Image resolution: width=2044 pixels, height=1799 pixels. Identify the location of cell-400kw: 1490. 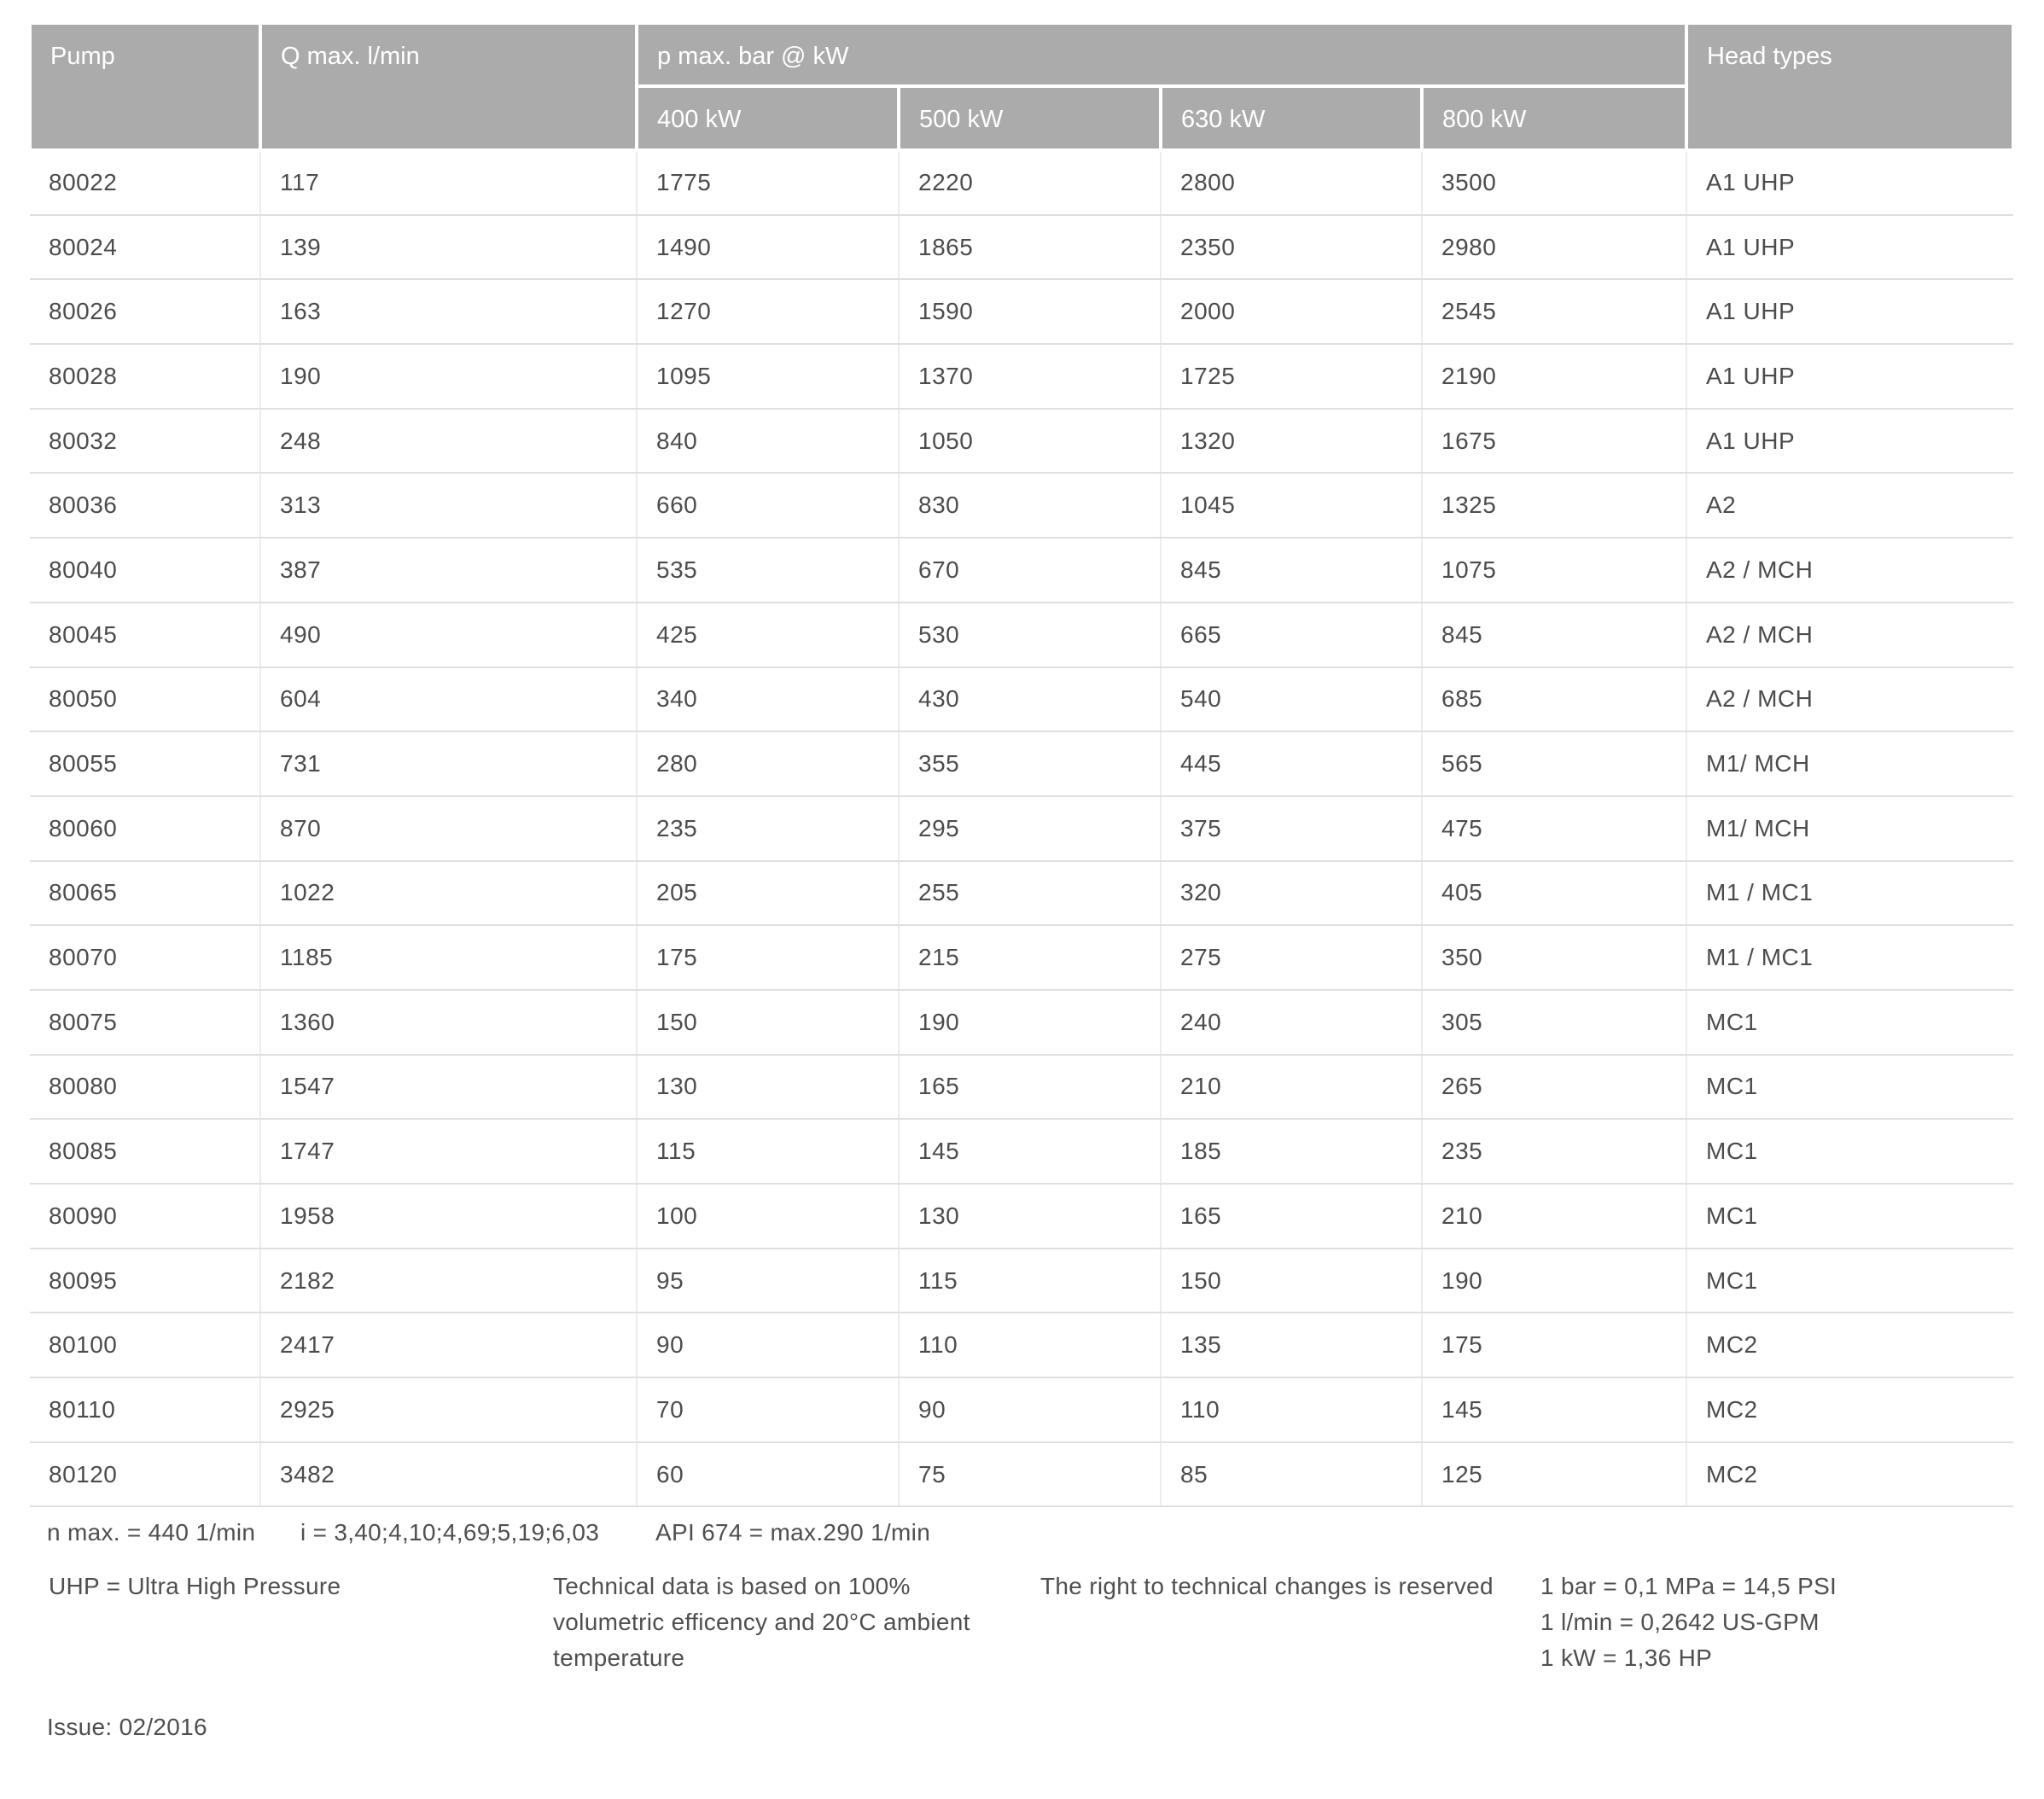
(768, 247).